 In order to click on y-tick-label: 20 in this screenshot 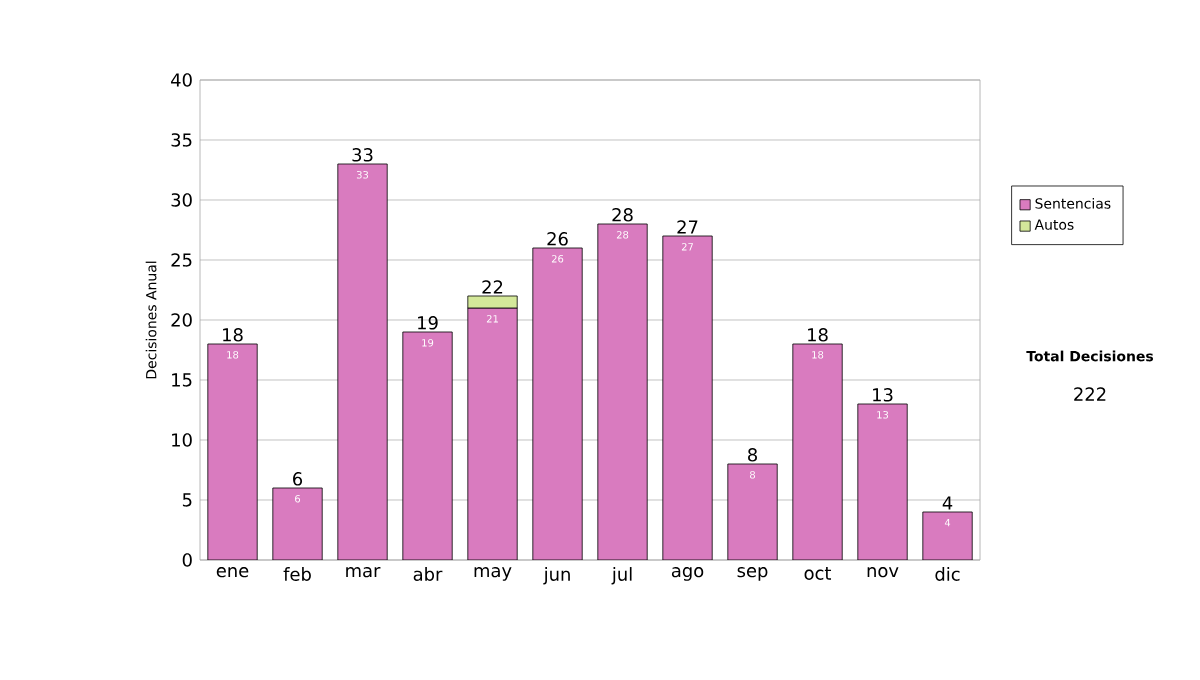, I will do `click(181, 320)`.